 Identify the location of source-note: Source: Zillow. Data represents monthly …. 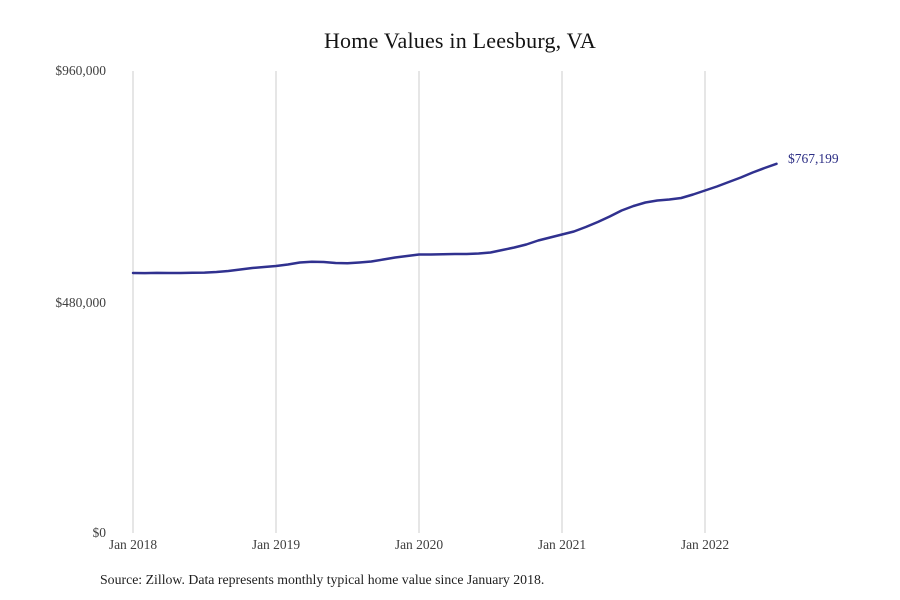
(322, 579).